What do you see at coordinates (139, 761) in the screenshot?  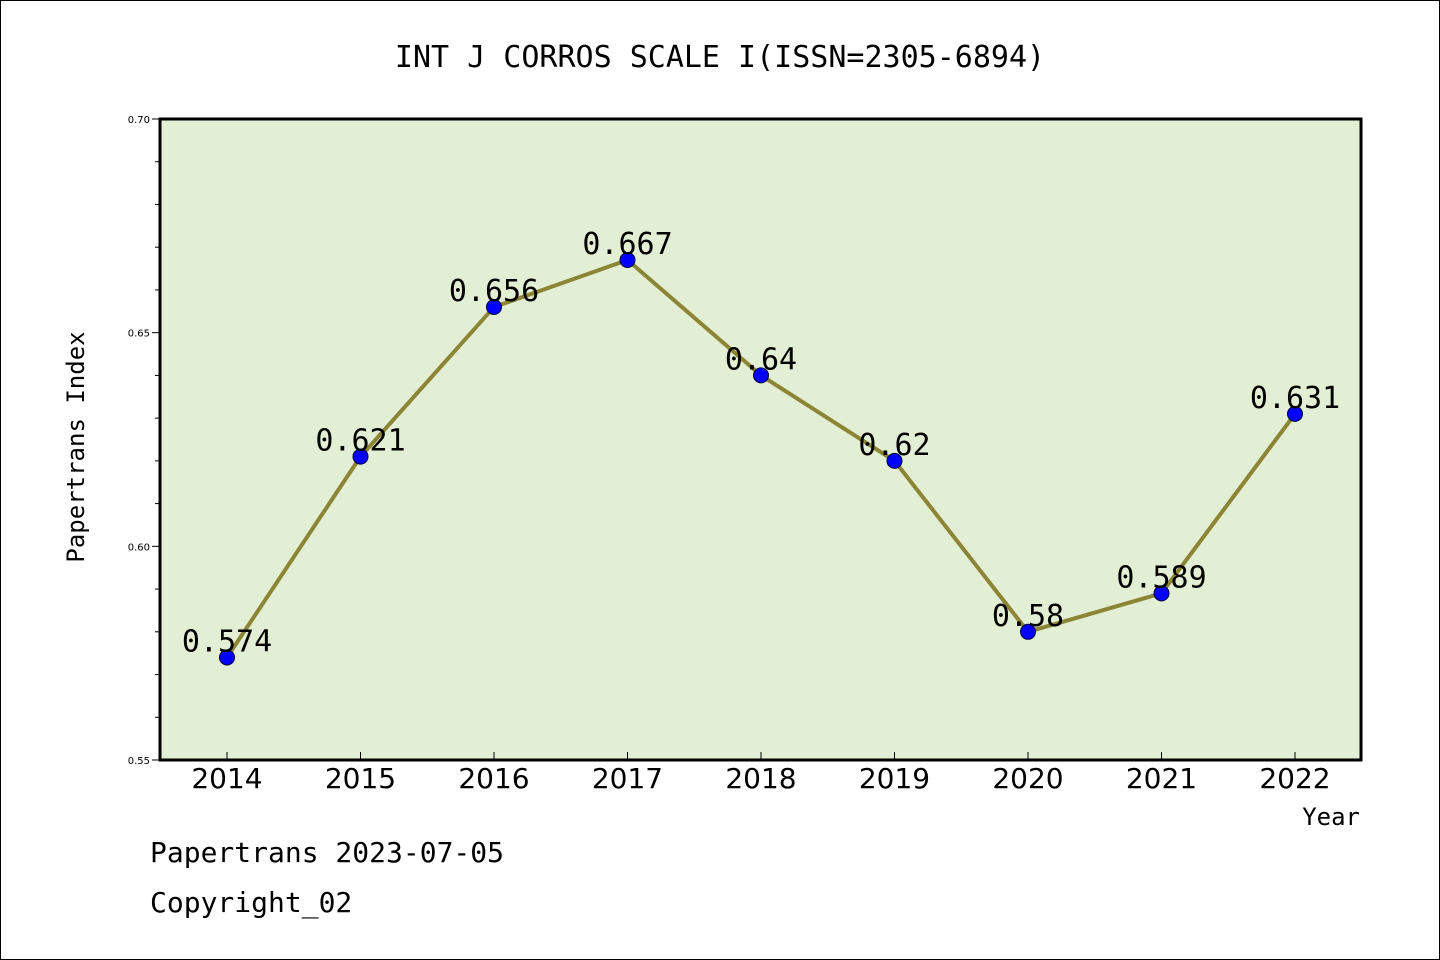 I see `y-tick-label: 0.55` at bounding box center [139, 761].